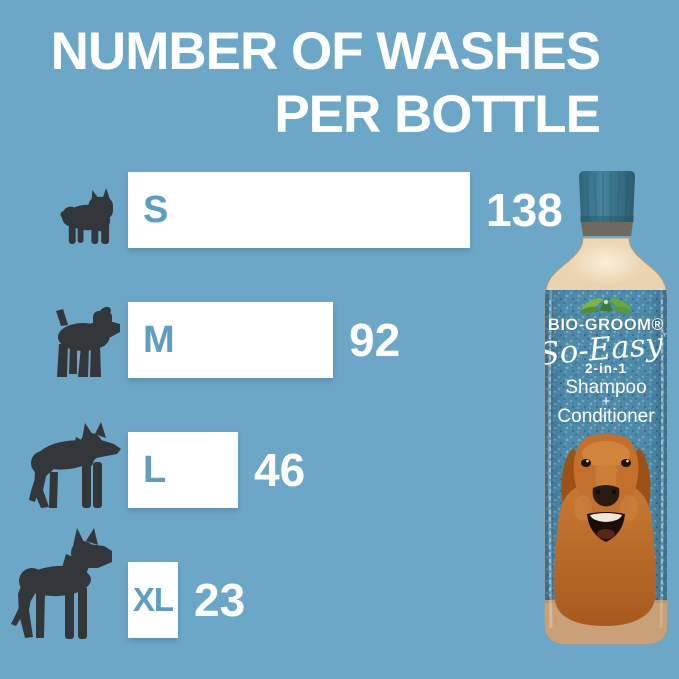 This screenshot has width=679, height=679. What do you see at coordinates (230, 340) in the screenshot?
I see `bar-m: M` at bounding box center [230, 340].